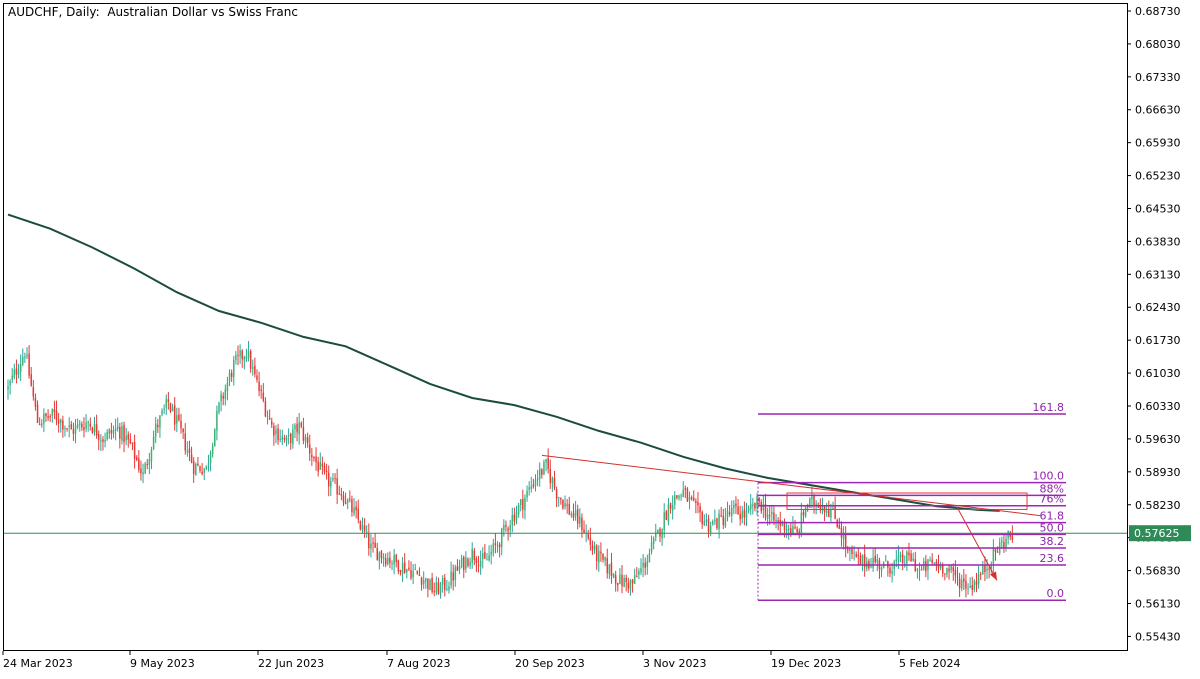 This screenshot has width=1200, height=679. Describe the element at coordinates (1158, 11) in the screenshot. I see `y-tick-label: 0.68730` at that location.